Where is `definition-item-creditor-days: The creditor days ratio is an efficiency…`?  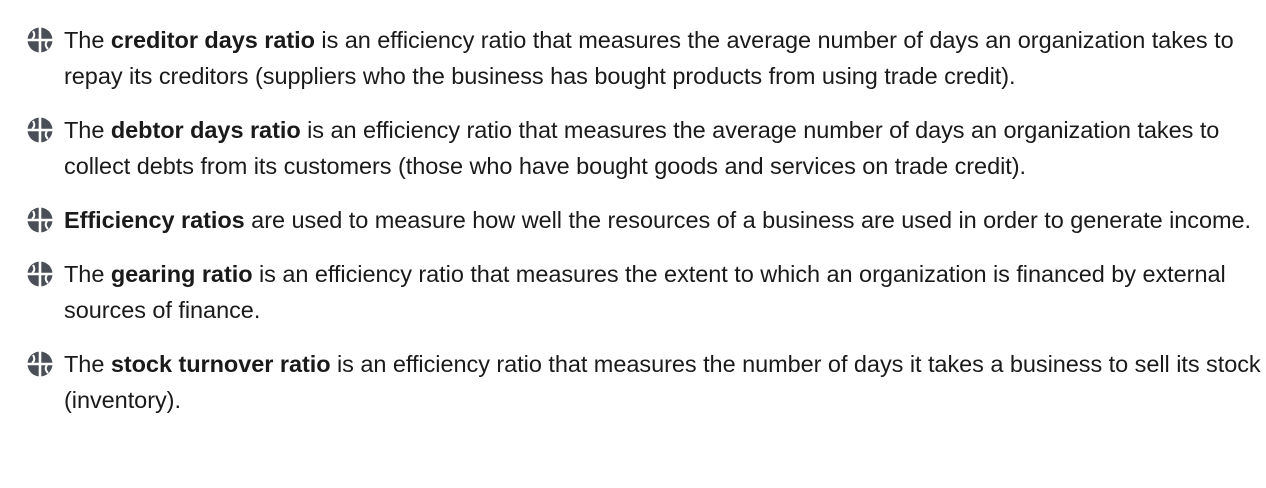 definition-item-creditor-days: The creditor days ratio is an efficiency… is located at coordinates (644, 58).